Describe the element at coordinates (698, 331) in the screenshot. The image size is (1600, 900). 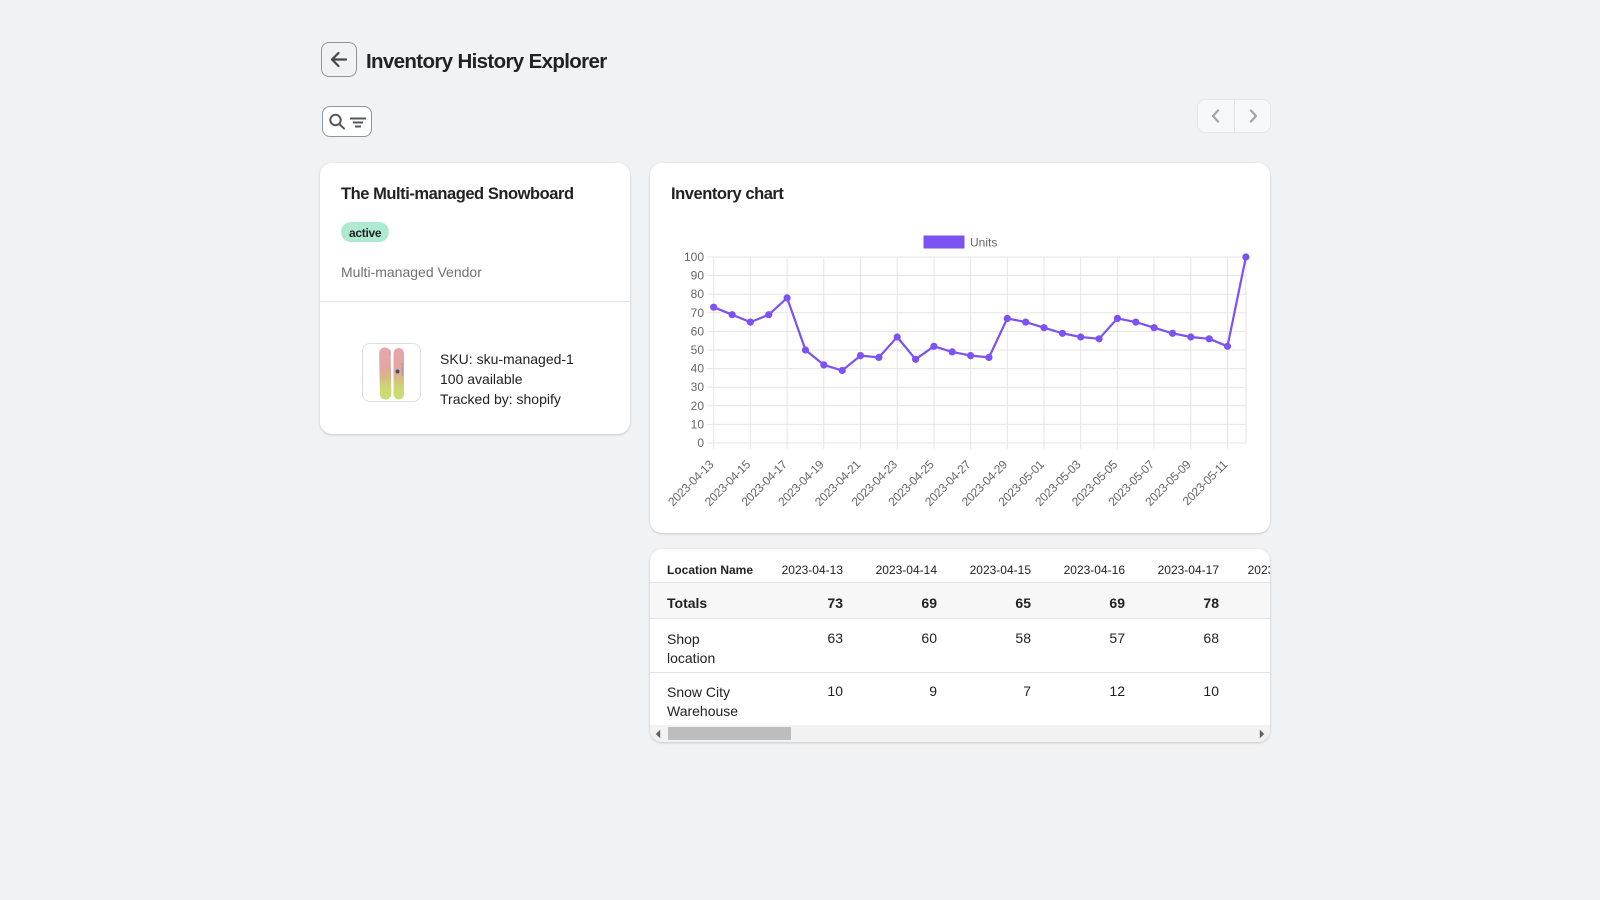
I see `svg-text: 60` at that location.